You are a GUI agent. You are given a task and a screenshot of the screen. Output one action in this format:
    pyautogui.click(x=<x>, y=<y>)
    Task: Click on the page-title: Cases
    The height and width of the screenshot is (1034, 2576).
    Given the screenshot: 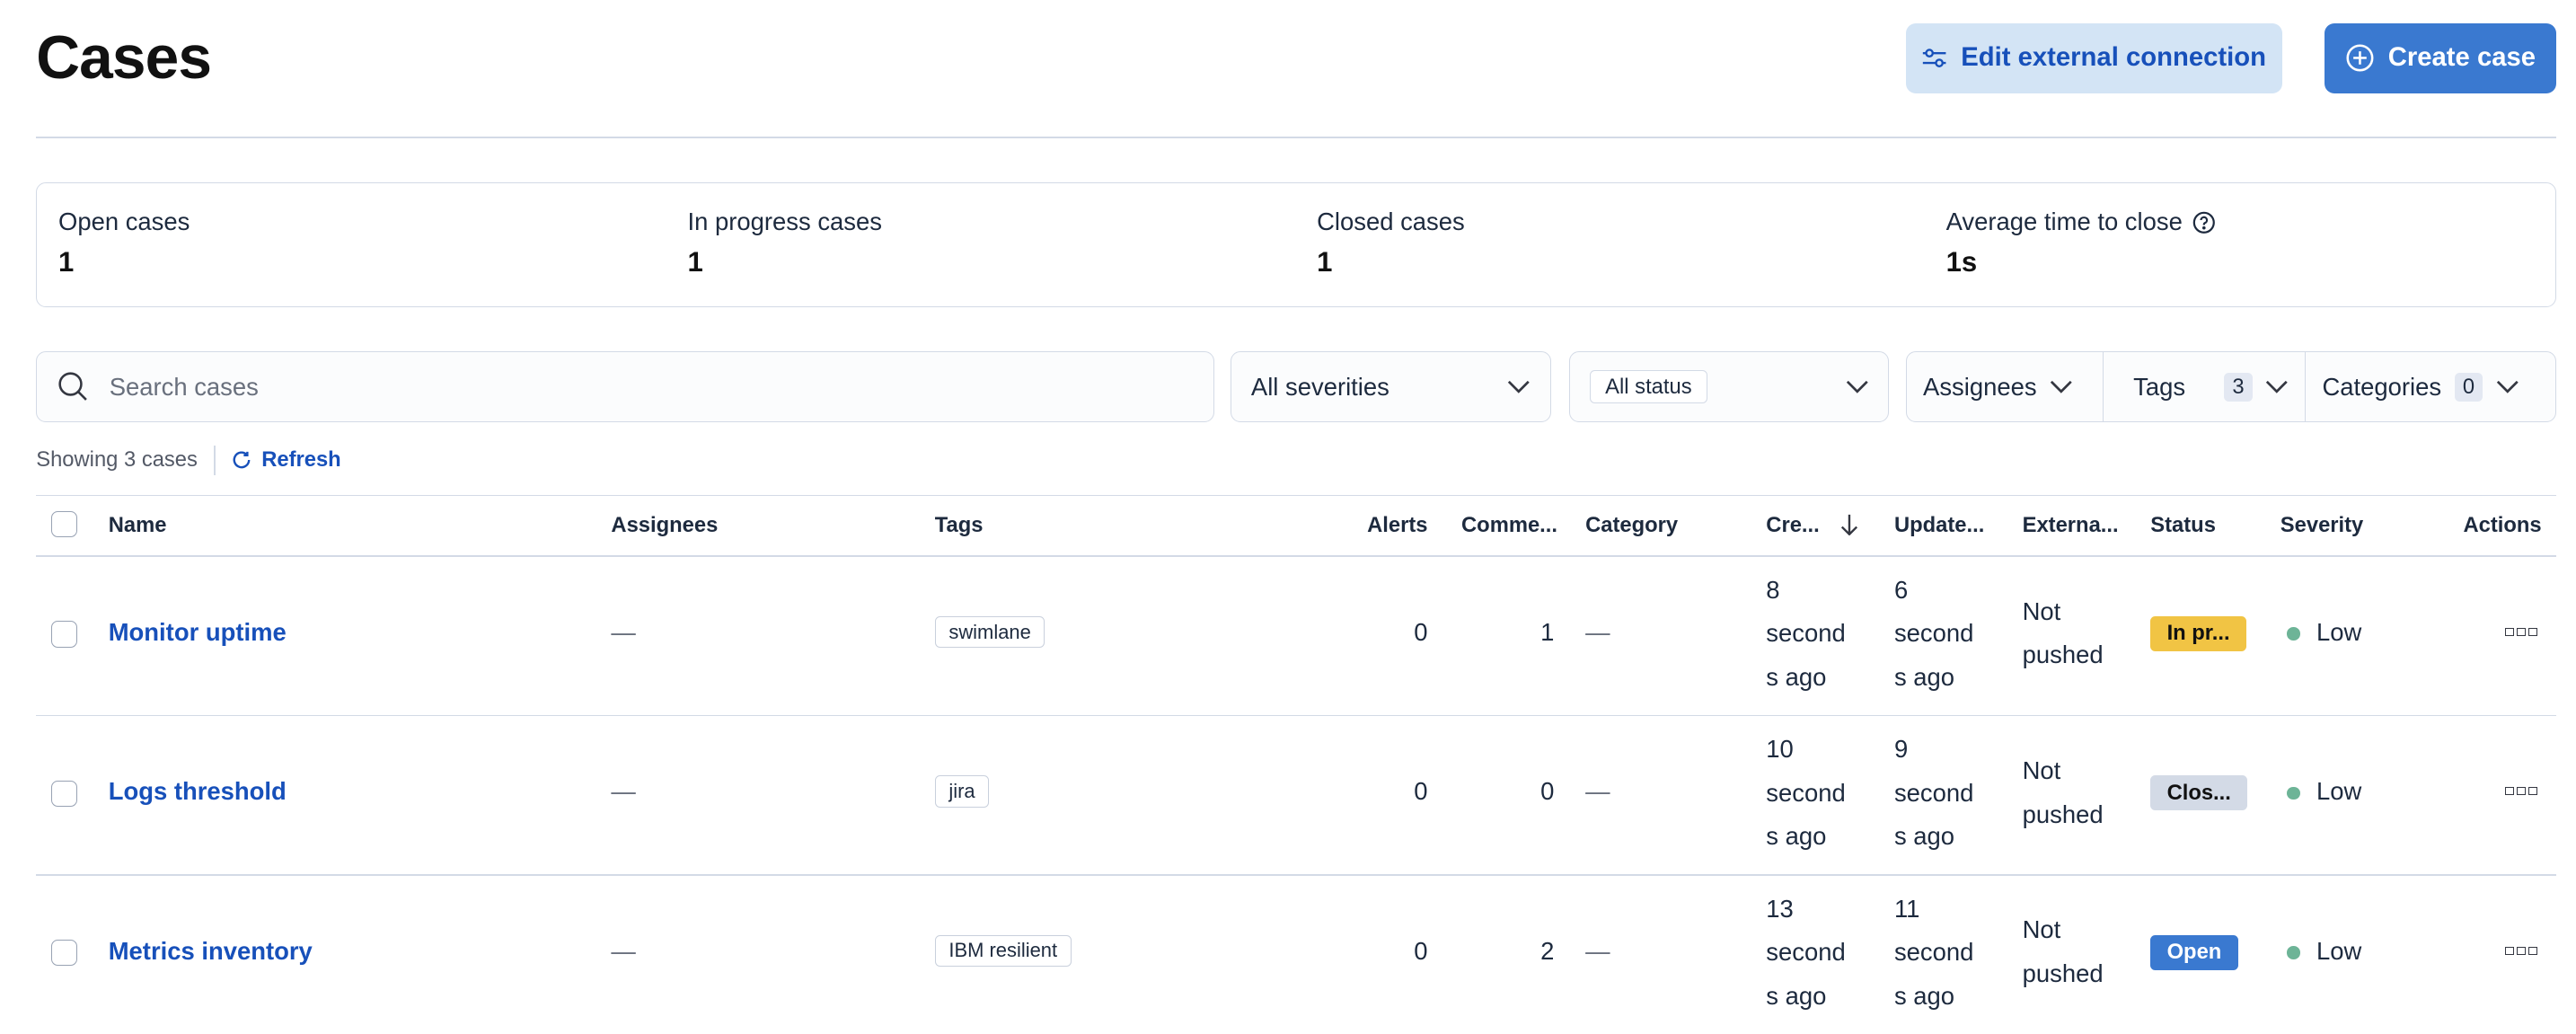 What is the action you would take?
    pyautogui.click(x=124, y=57)
    